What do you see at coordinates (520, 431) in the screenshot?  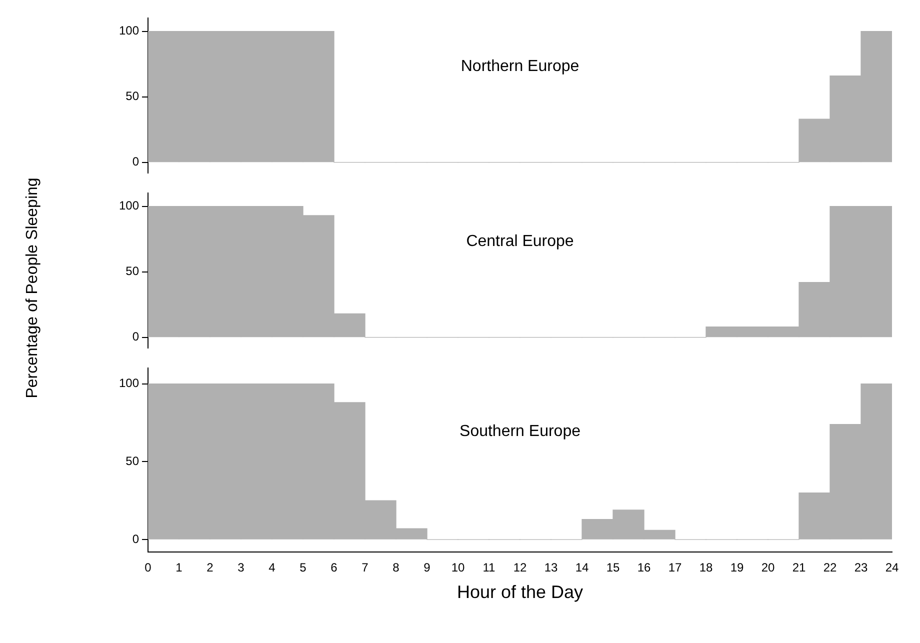 I see `text: Southern Europe` at bounding box center [520, 431].